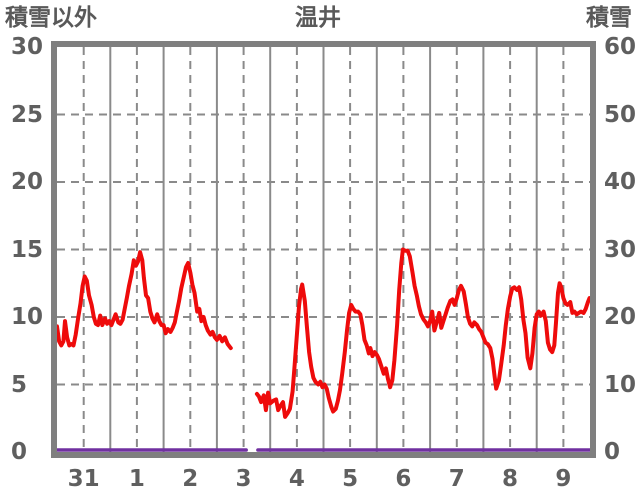 This screenshot has width=636, height=501. Describe the element at coordinates (510, 479) in the screenshot. I see `x-axis-tick-label: 8` at that location.